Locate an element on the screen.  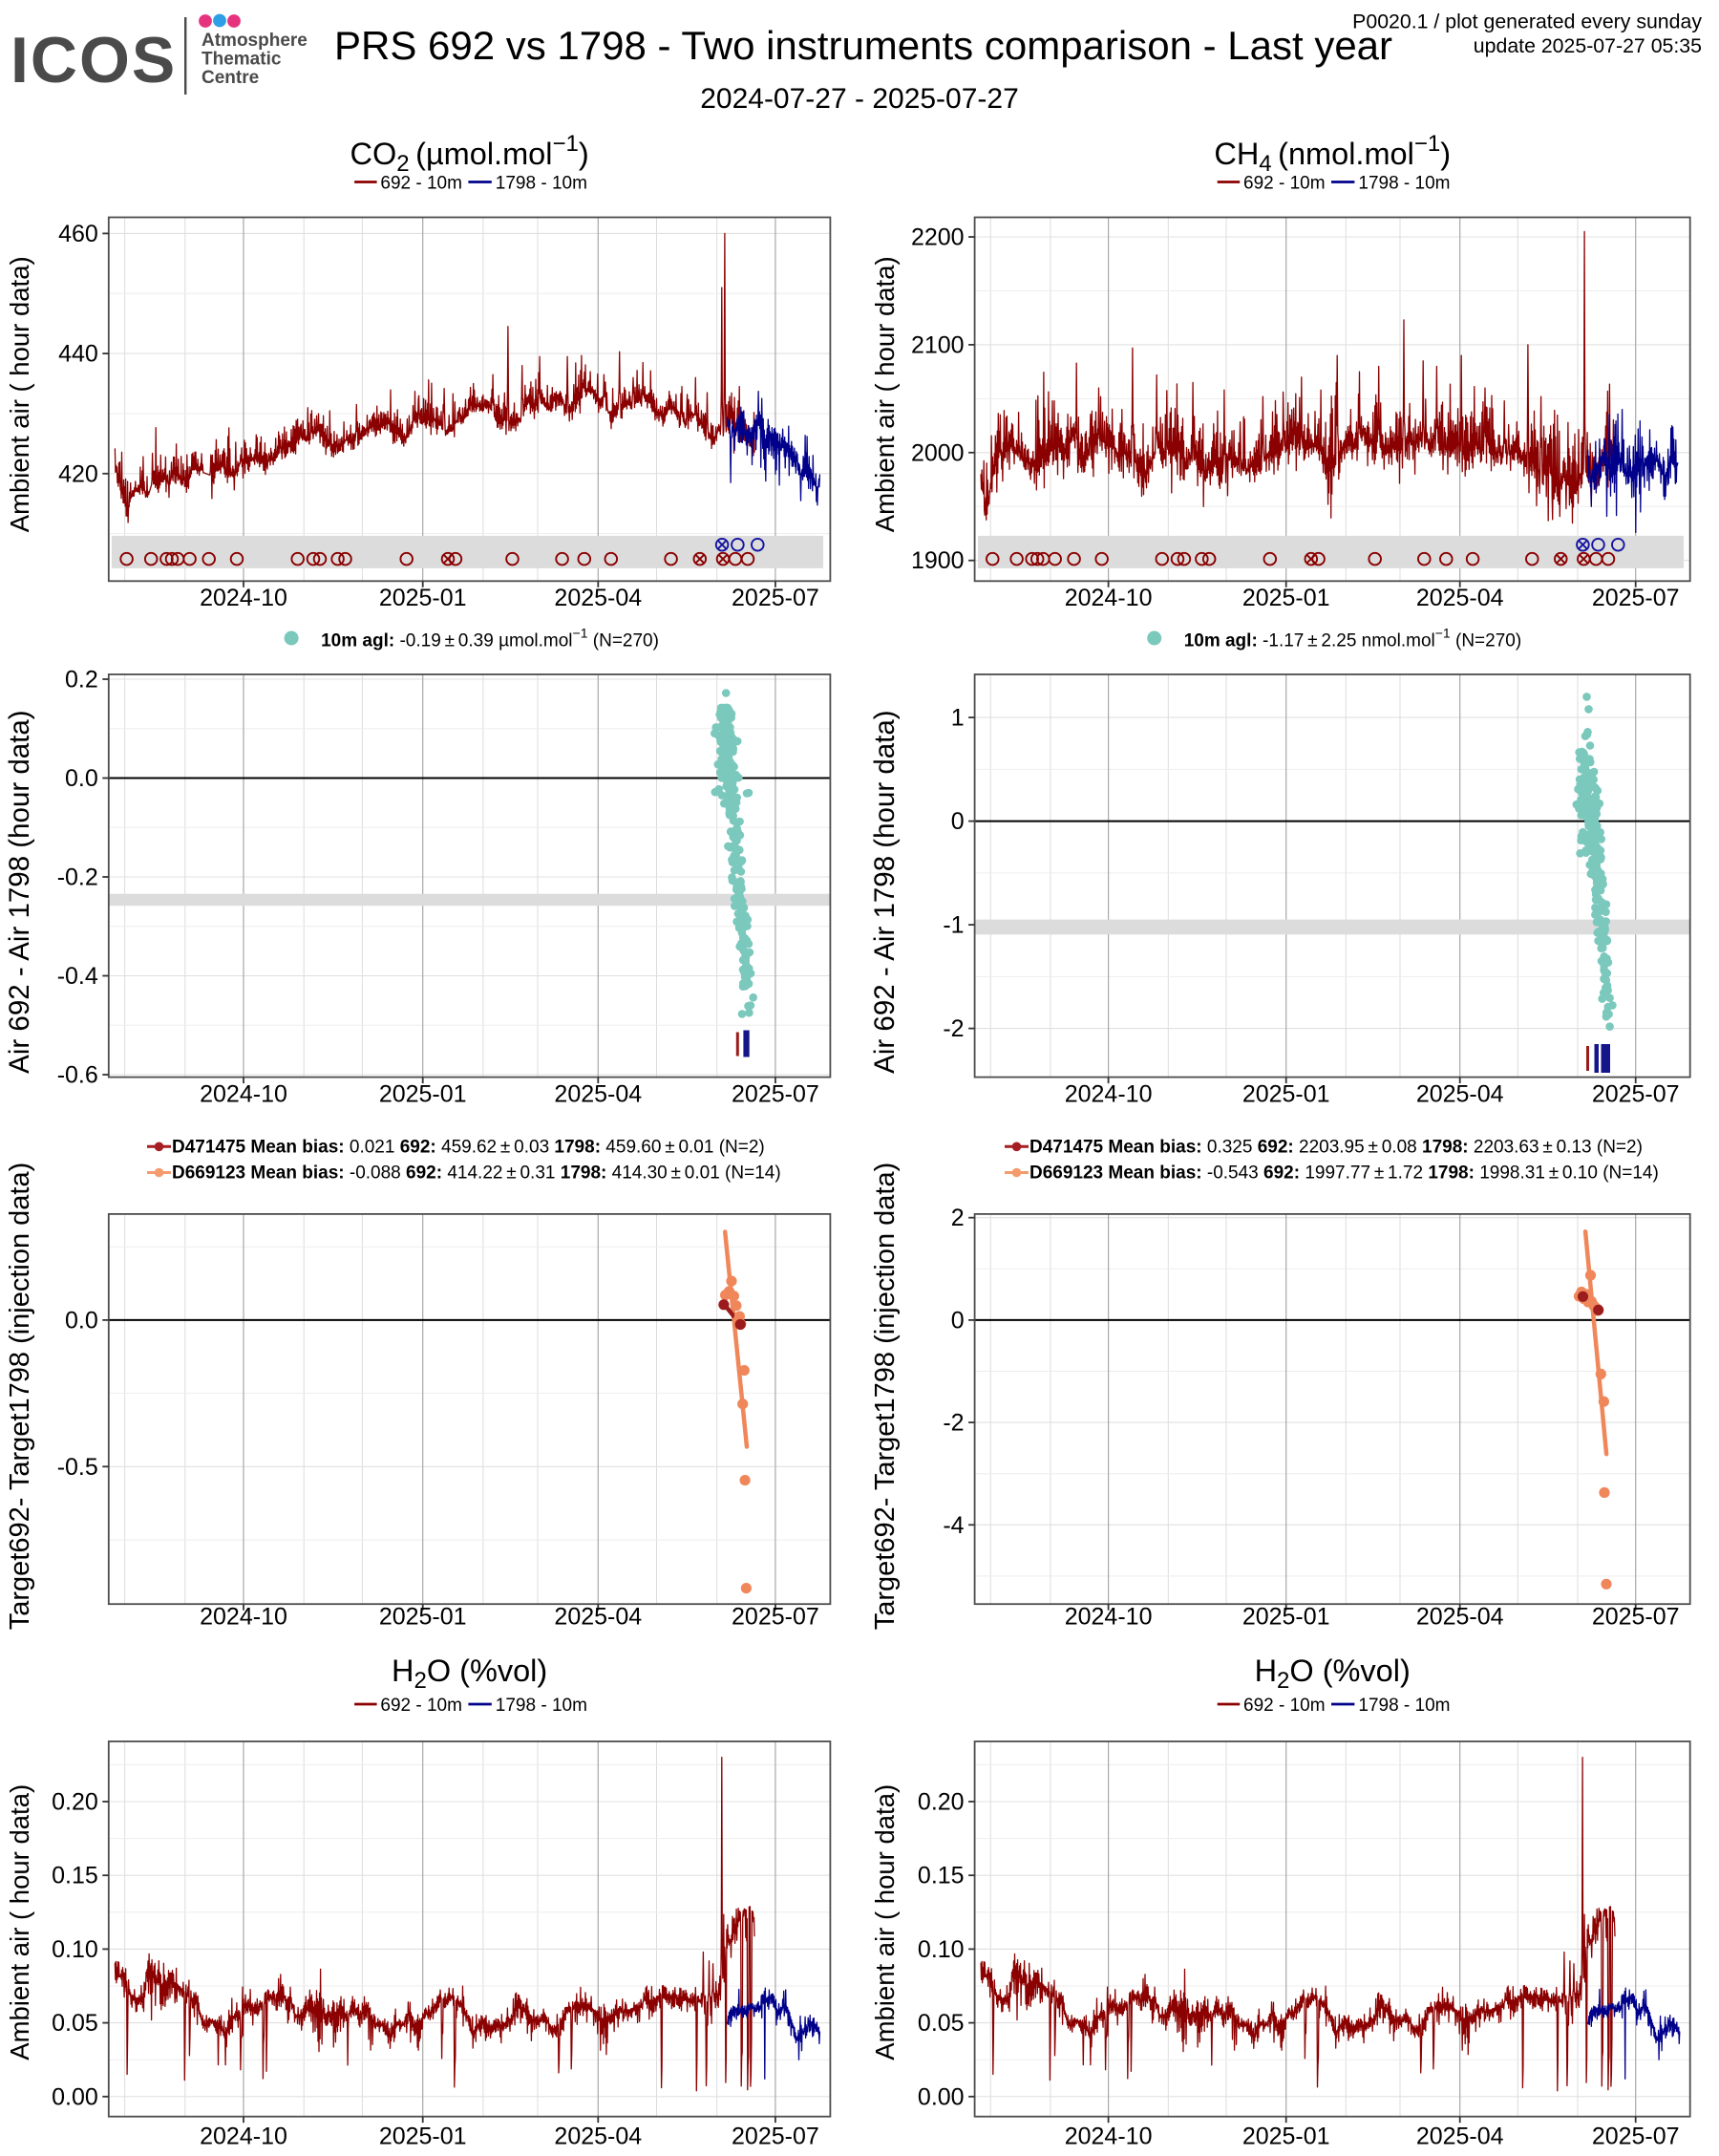
svg-text: -0.4 is located at coordinates (77, 977).